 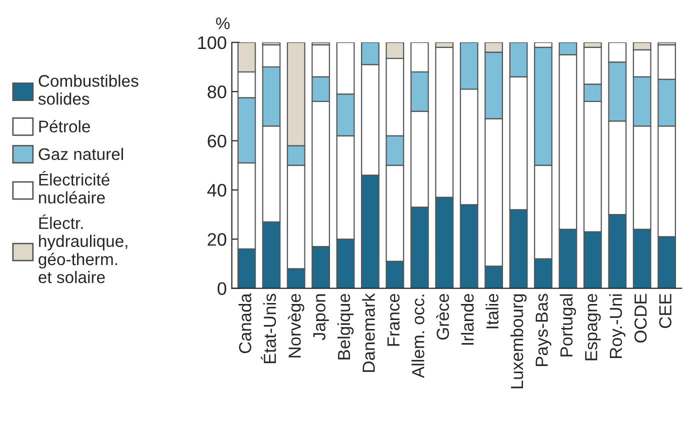 I want to click on y-tick-label: 80, so click(x=217, y=92).